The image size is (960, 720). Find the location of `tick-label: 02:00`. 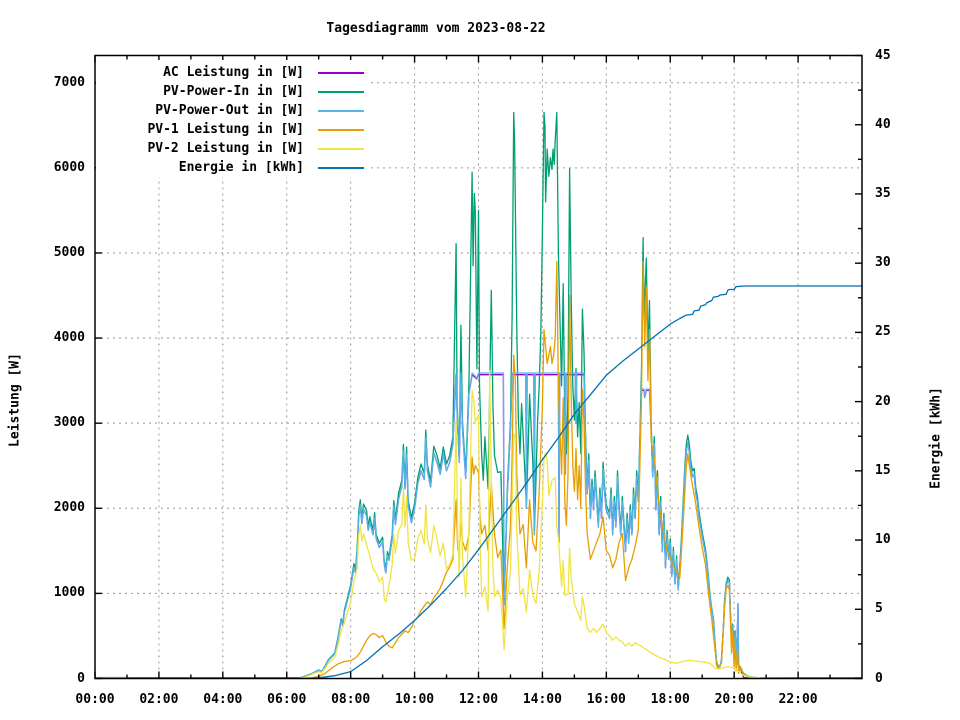

tick-label: 02:00 is located at coordinates (159, 699).